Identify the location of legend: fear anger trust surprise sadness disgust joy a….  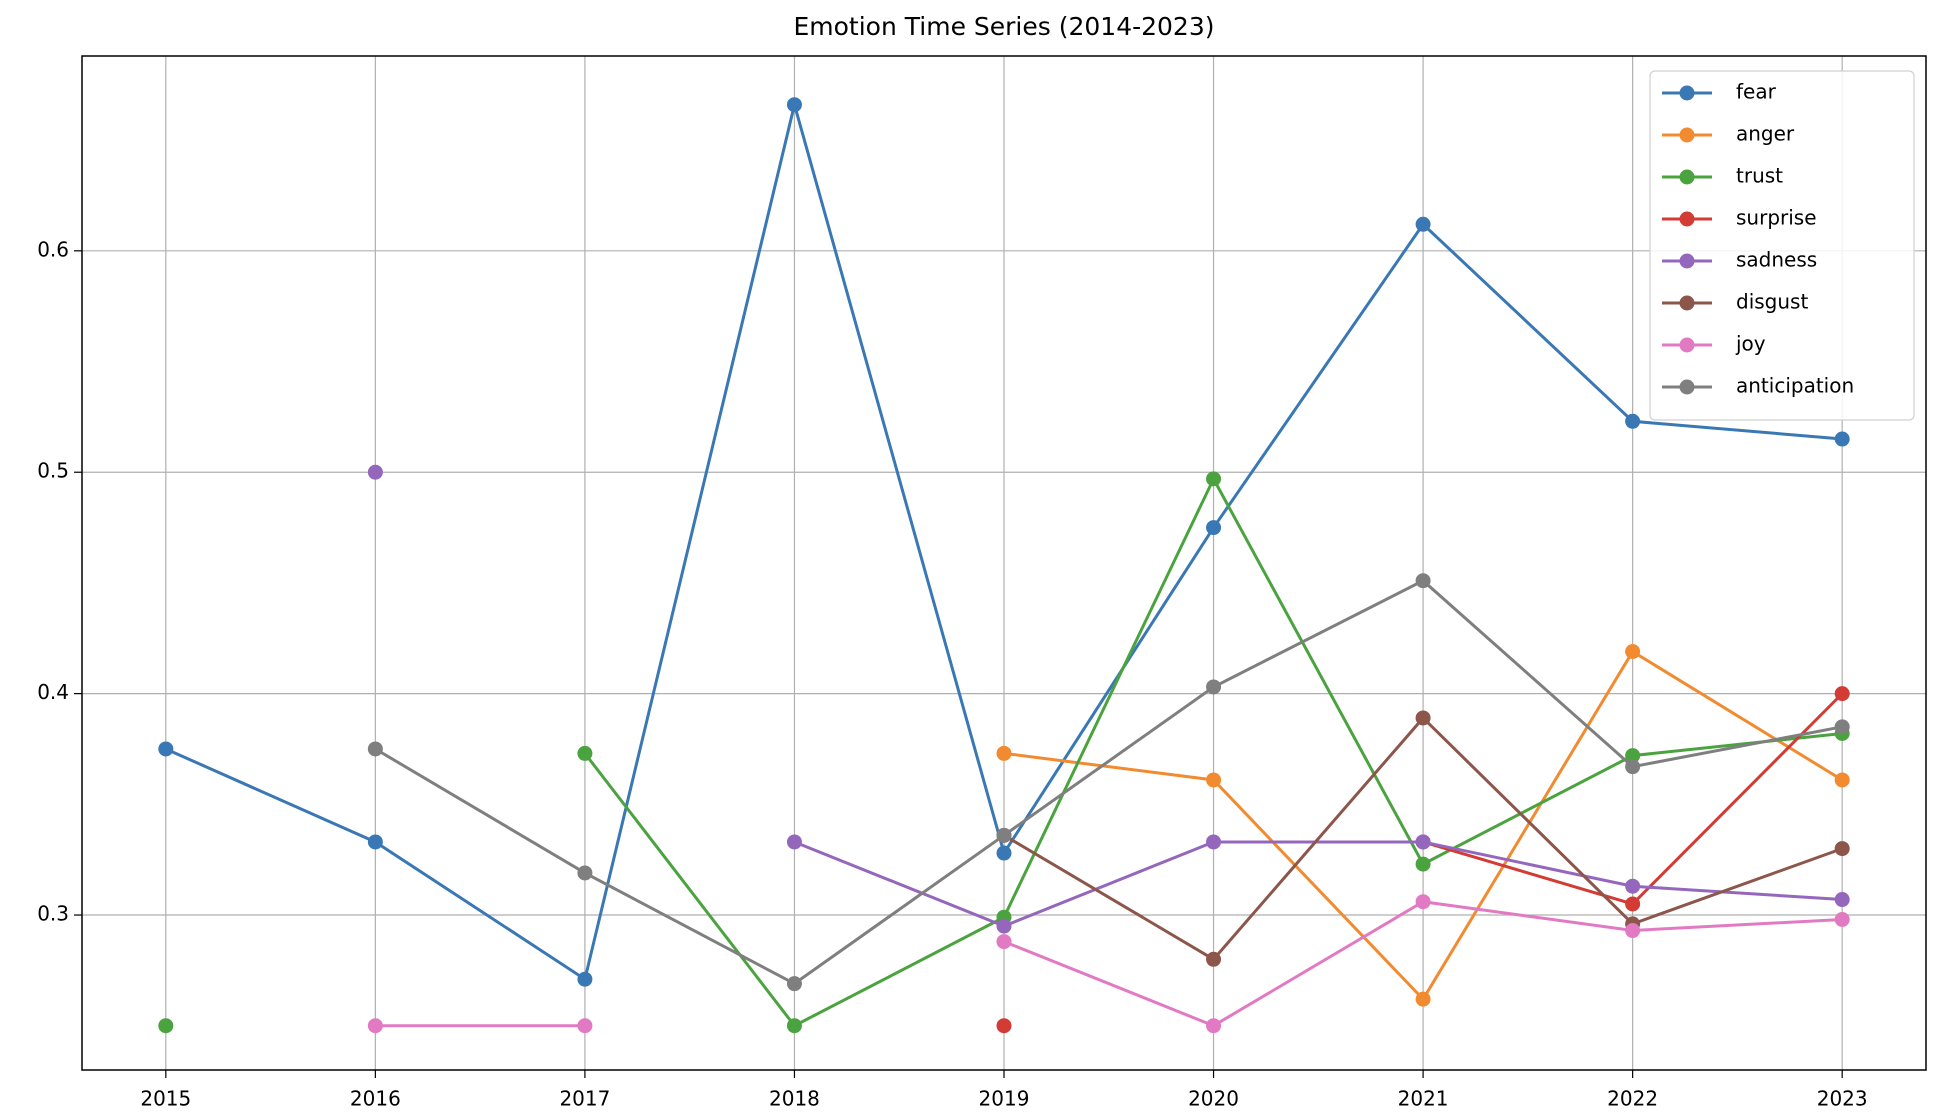
(1782, 245).